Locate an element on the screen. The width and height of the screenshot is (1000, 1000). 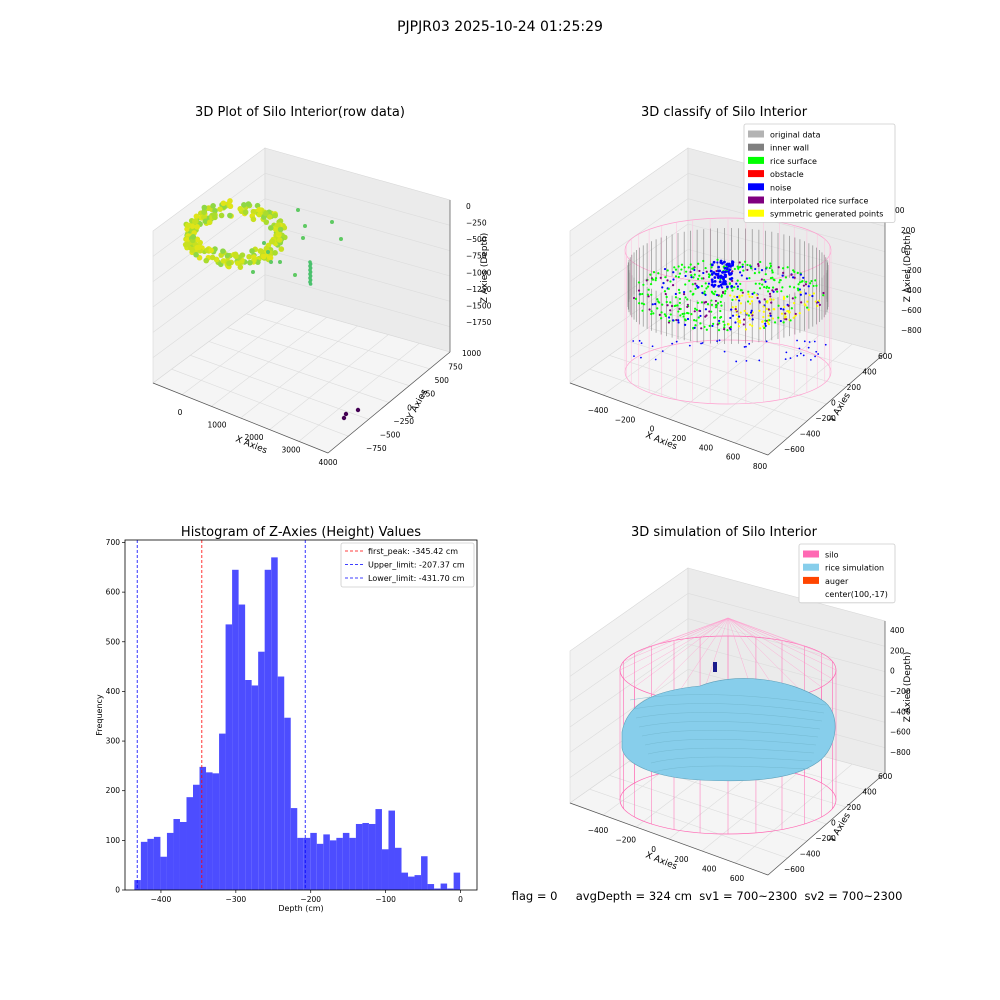
y-tick-label: 0 is located at coordinates (833, 403).